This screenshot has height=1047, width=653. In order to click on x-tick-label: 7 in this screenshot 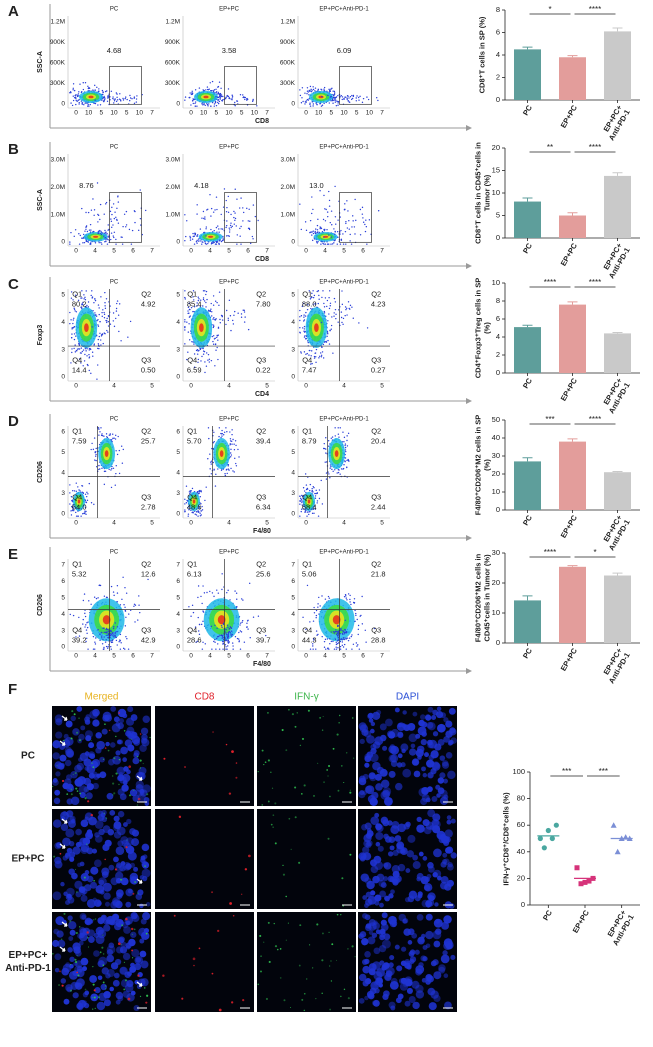, I will do `click(382, 251)`.